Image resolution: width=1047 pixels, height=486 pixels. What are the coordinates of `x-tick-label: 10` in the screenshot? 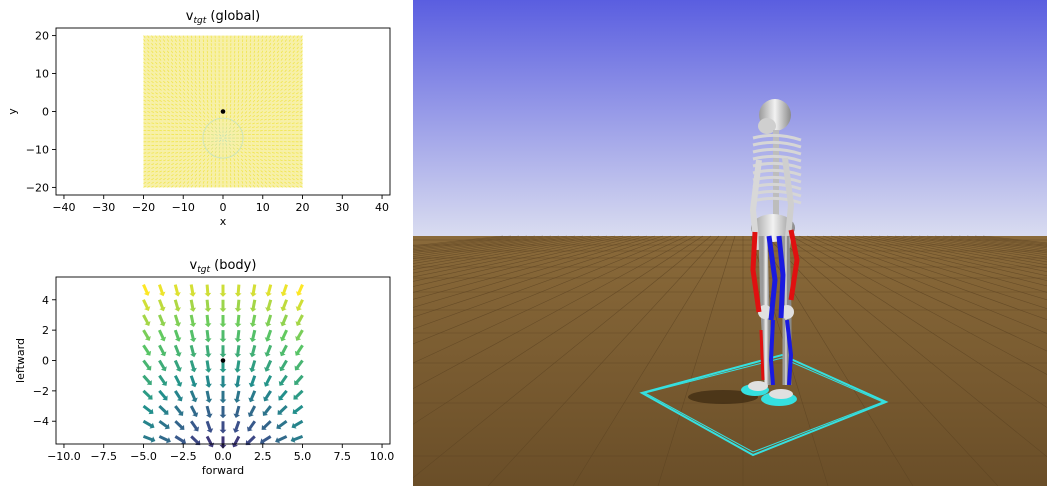 It's located at (263, 207).